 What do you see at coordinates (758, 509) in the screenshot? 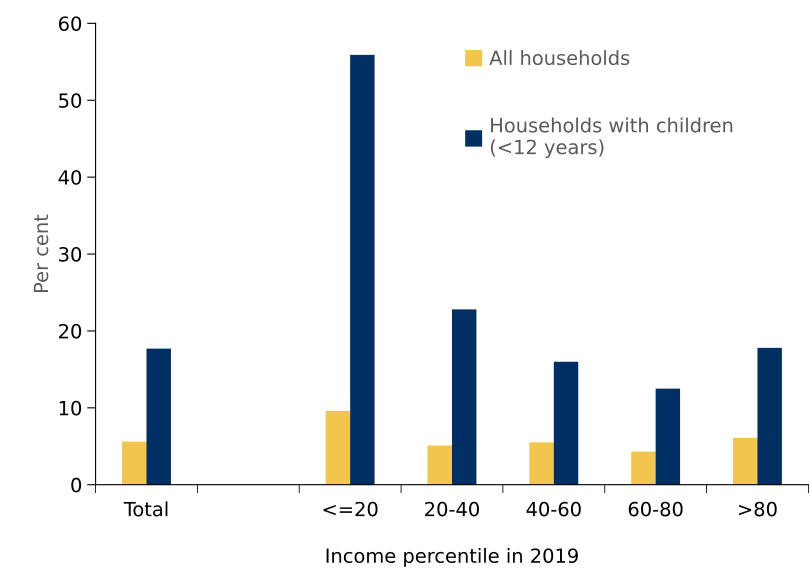
I see `x-tick-label: >80` at bounding box center [758, 509].